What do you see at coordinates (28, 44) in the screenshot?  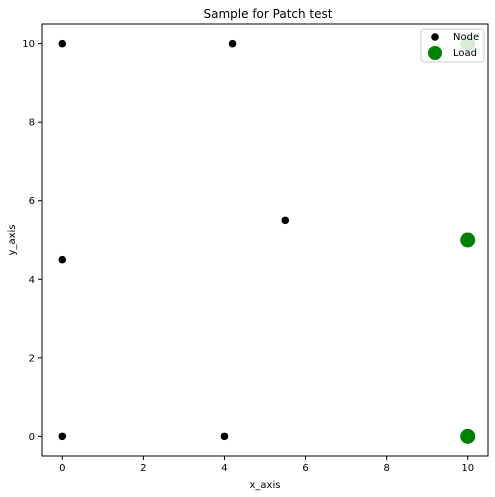 I see `y-tick-label: 10` at bounding box center [28, 44].